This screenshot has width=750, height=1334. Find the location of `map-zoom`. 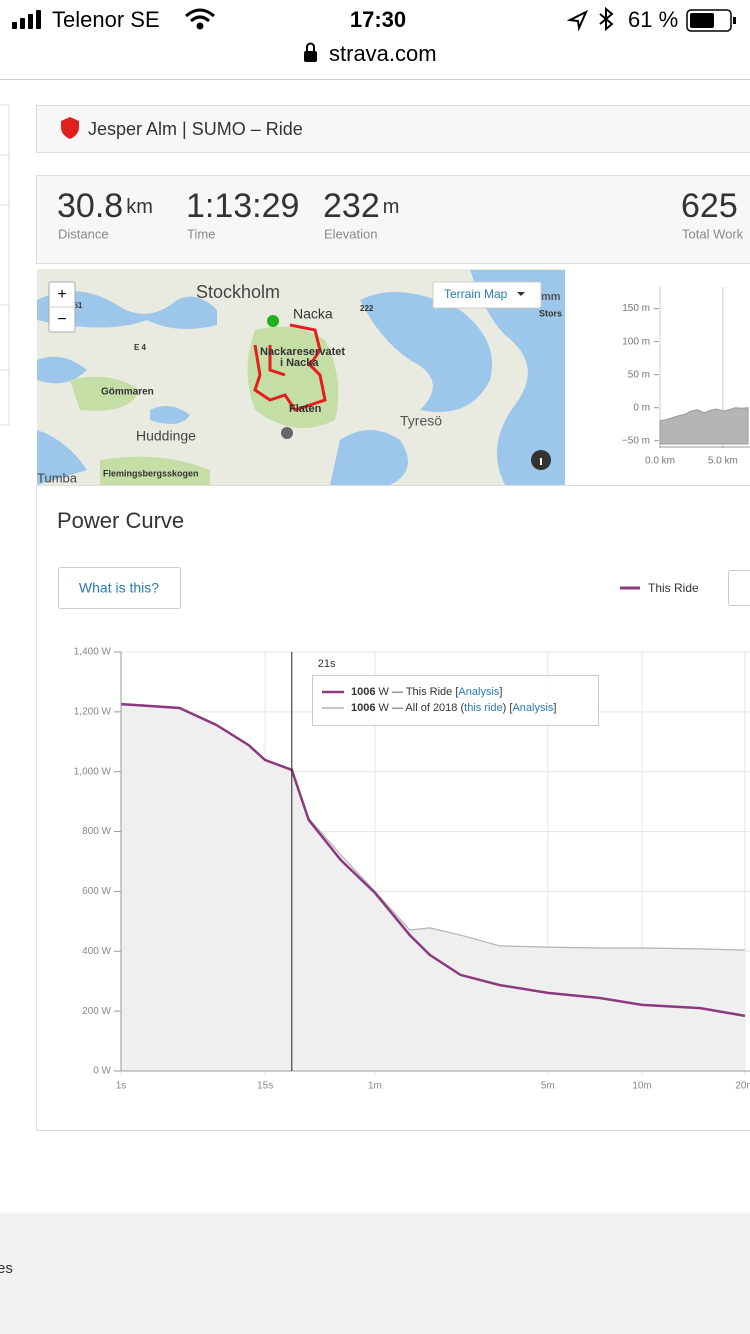

map-zoom is located at coordinates (62, 307).